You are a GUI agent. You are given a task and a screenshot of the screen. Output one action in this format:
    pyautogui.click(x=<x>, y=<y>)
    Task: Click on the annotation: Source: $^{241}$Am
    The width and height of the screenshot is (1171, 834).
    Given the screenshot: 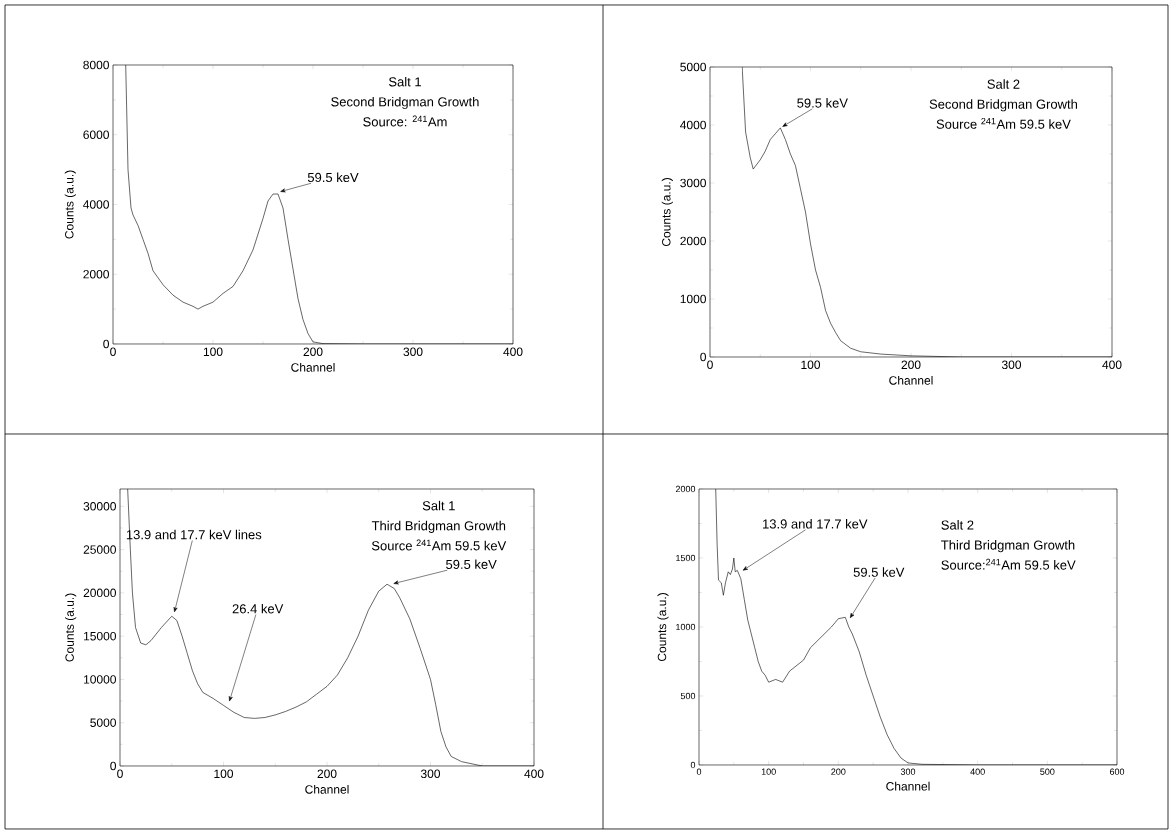 What is the action you would take?
    pyautogui.click(x=405, y=121)
    